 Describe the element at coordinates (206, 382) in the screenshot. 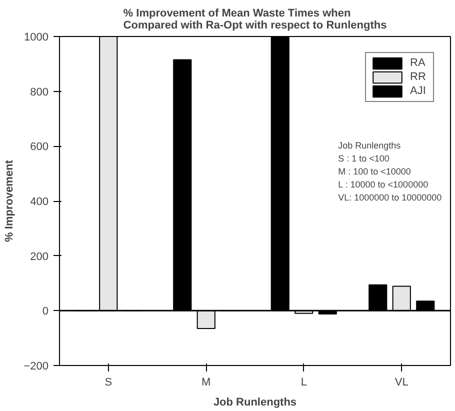

I see `x-tick-label: M` at that location.